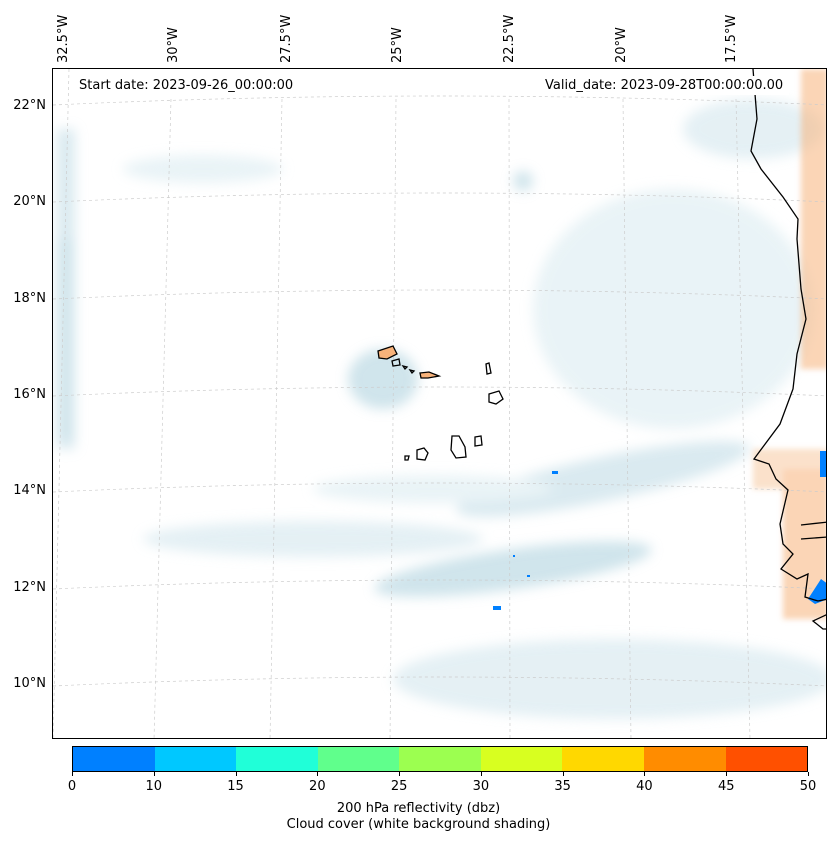 This screenshot has height=843, width=837. What do you see at coordinates (29, 394) in the screenshot?
I see `latitude-label: 16°N` at bounding box center [29, 394].